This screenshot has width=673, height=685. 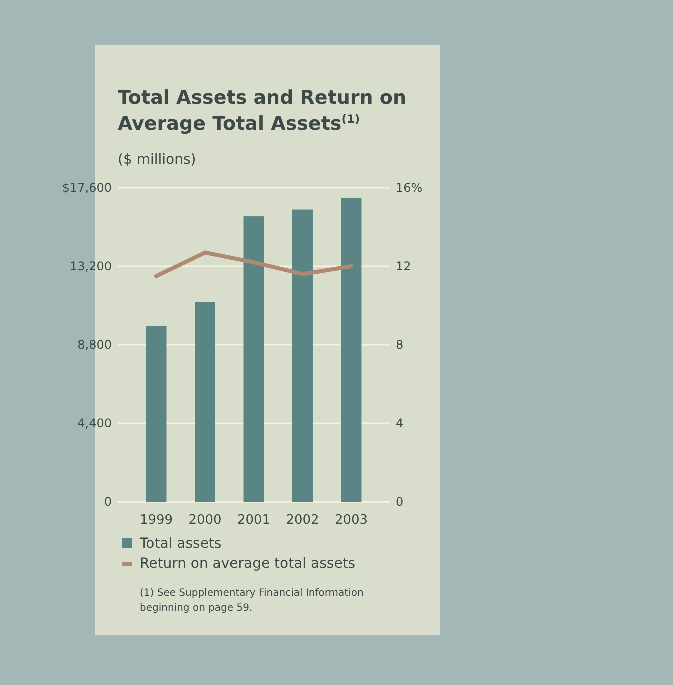 I want to click on y-tick-label: $17,600, so click(x=87, y=188).